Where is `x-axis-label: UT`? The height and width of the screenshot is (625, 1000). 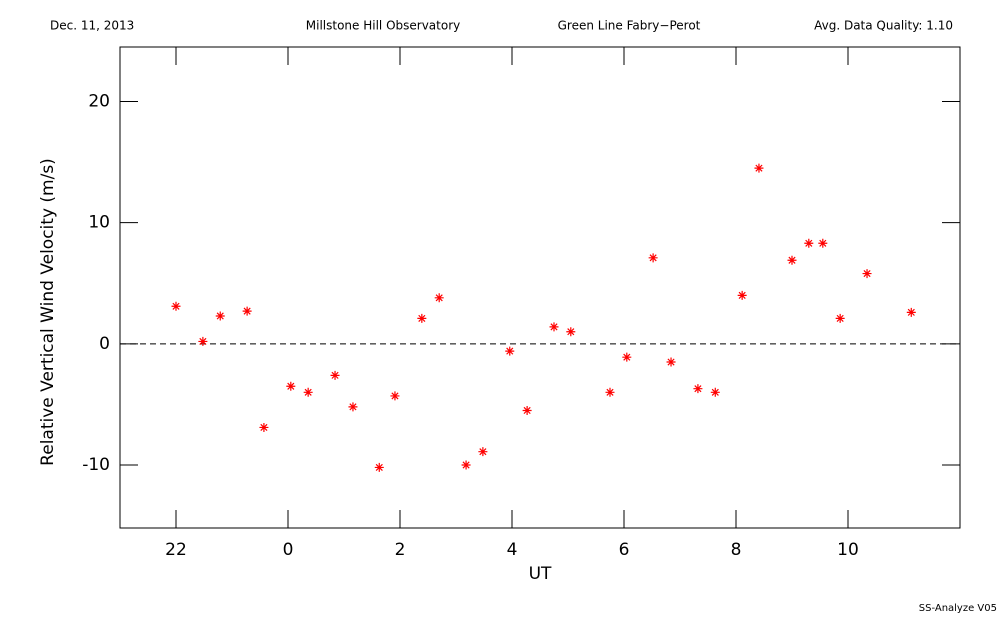 x-axis-label: UT is located at coordinates (540, 574).